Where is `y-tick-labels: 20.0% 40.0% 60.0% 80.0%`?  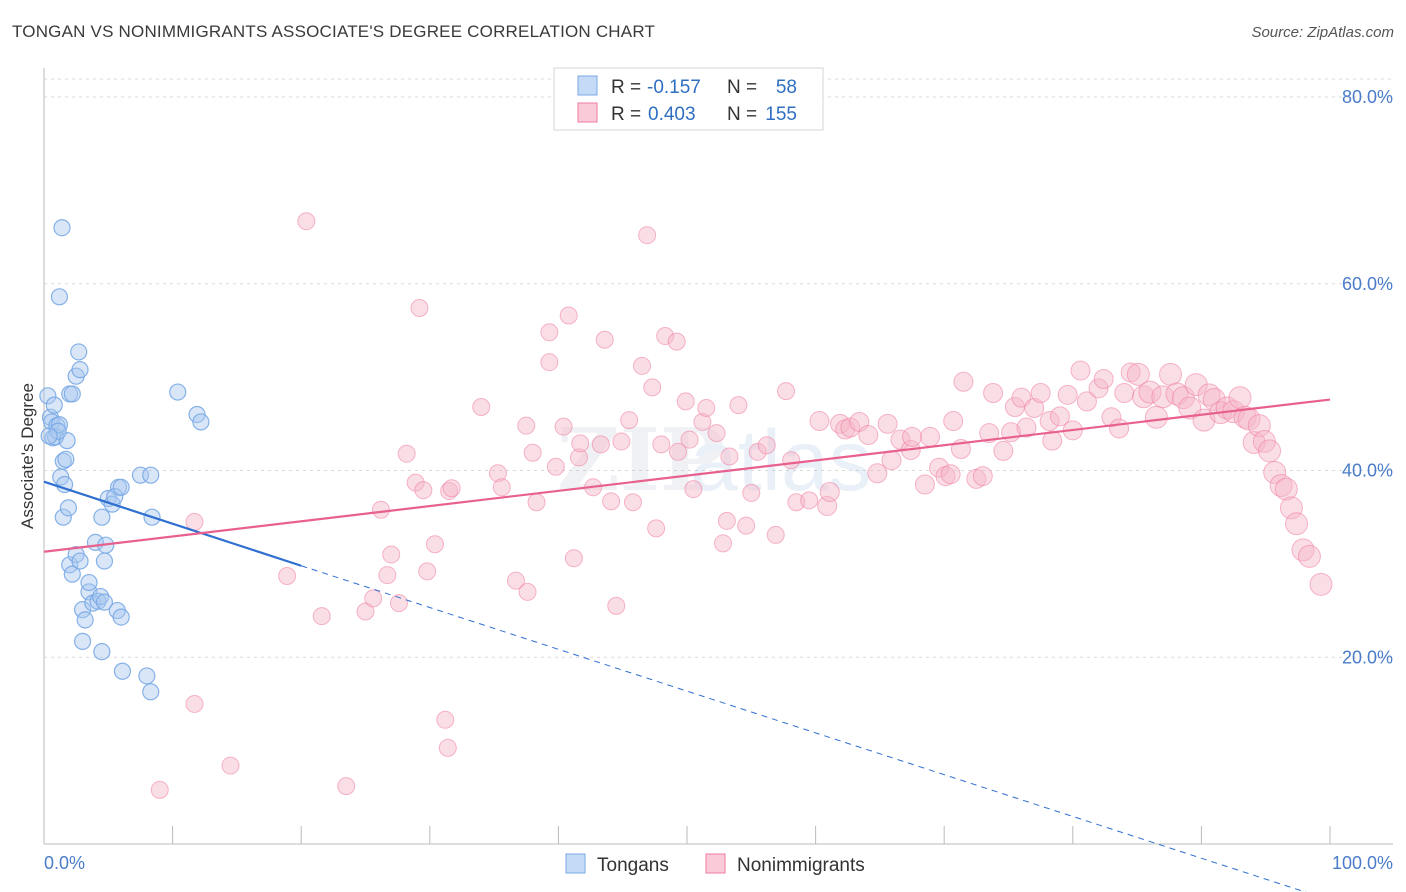
y-tick-labels: 20.0% 40.0% 60.0% 80.0% is located at coordinates (1367, 377).